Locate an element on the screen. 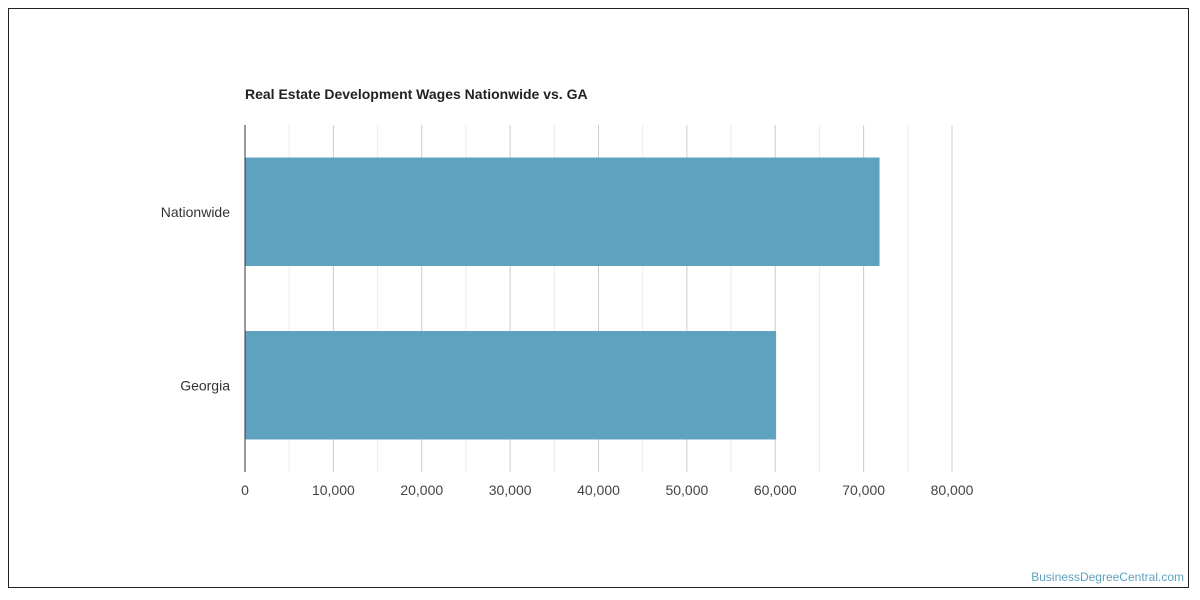  x-tick-label: 10,000 is located at coordinates (333, 490).